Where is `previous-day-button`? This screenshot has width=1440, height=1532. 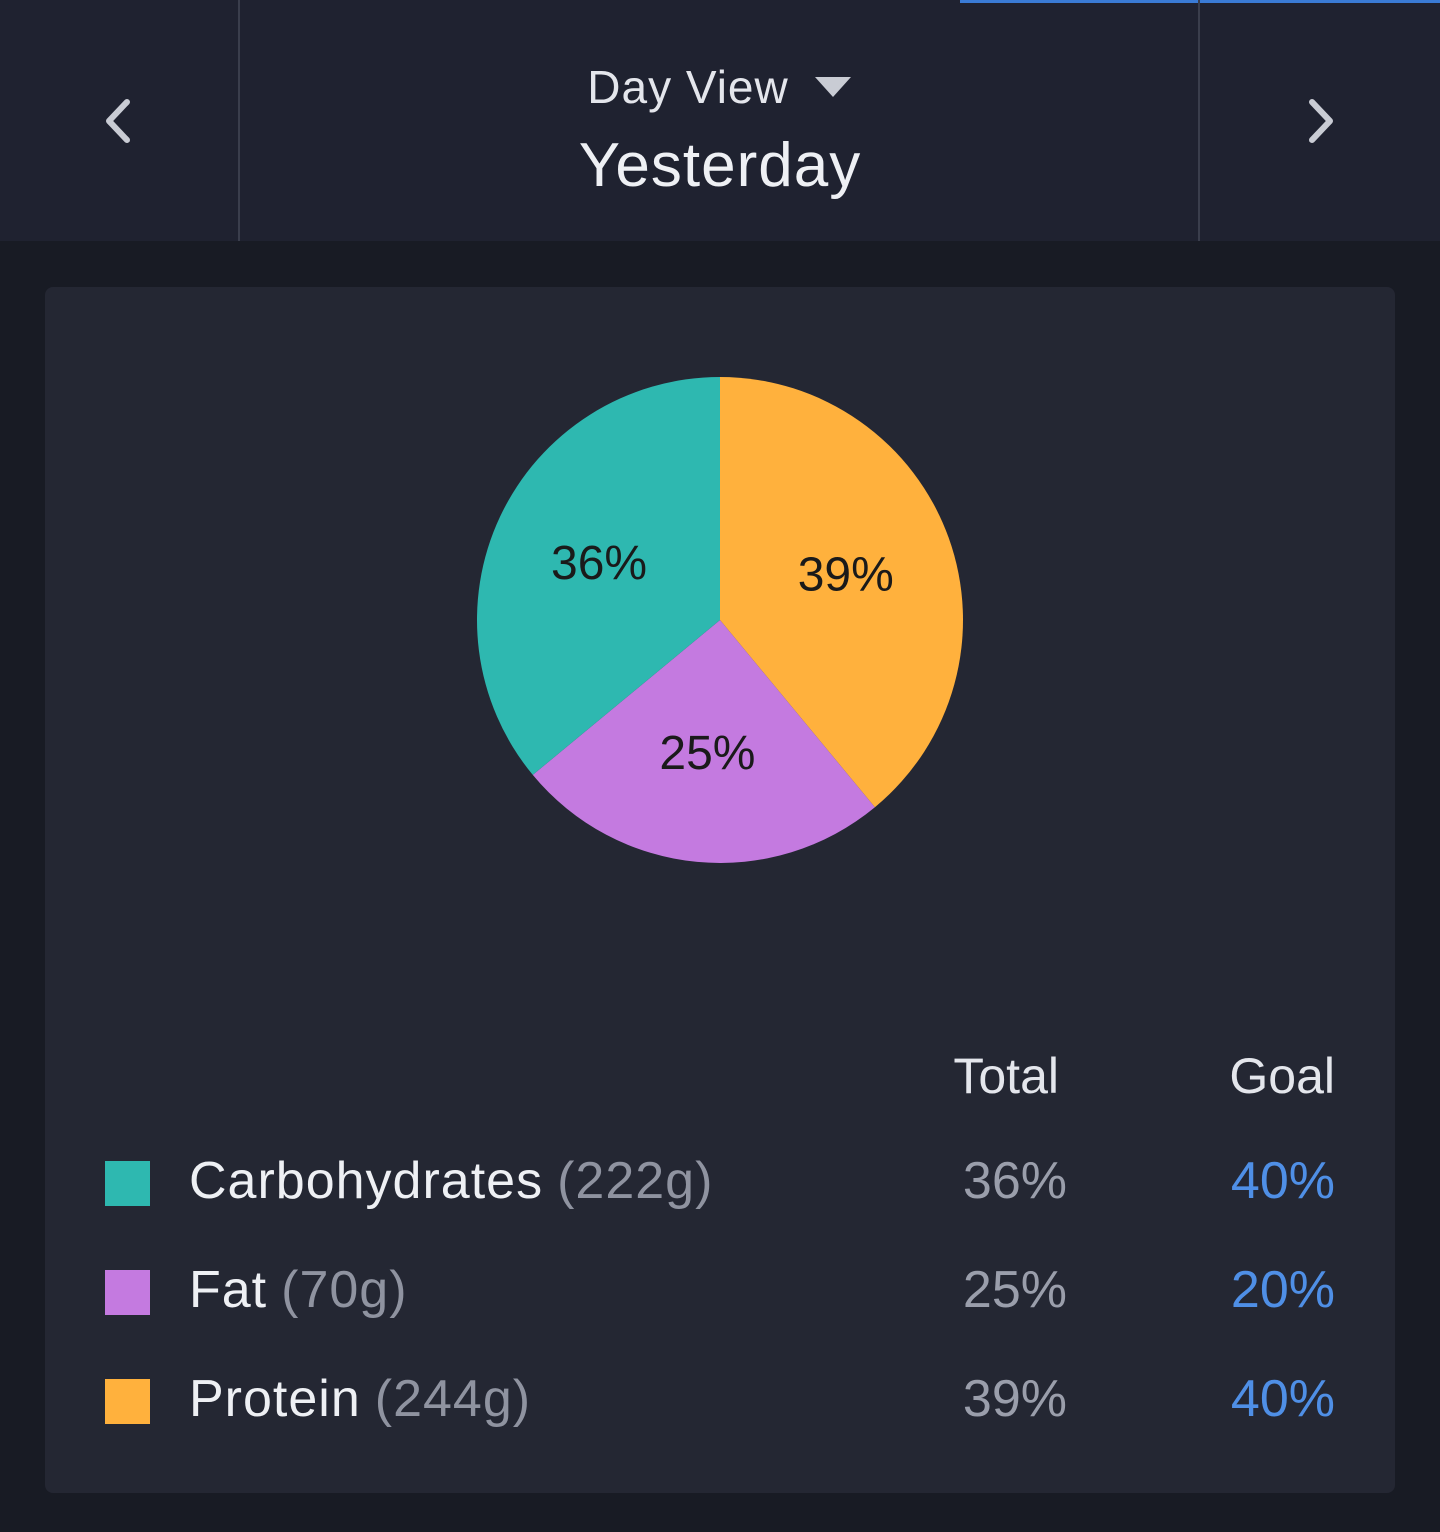
previous-day-button is located at coordinates (120, 120).